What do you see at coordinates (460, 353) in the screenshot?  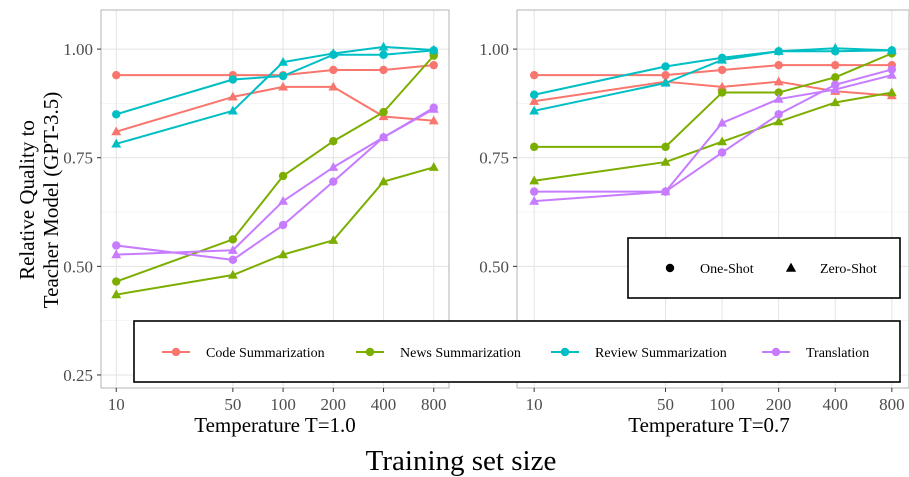 I see `color-legend-label: News Summarization` at bounding box center [460, 353].